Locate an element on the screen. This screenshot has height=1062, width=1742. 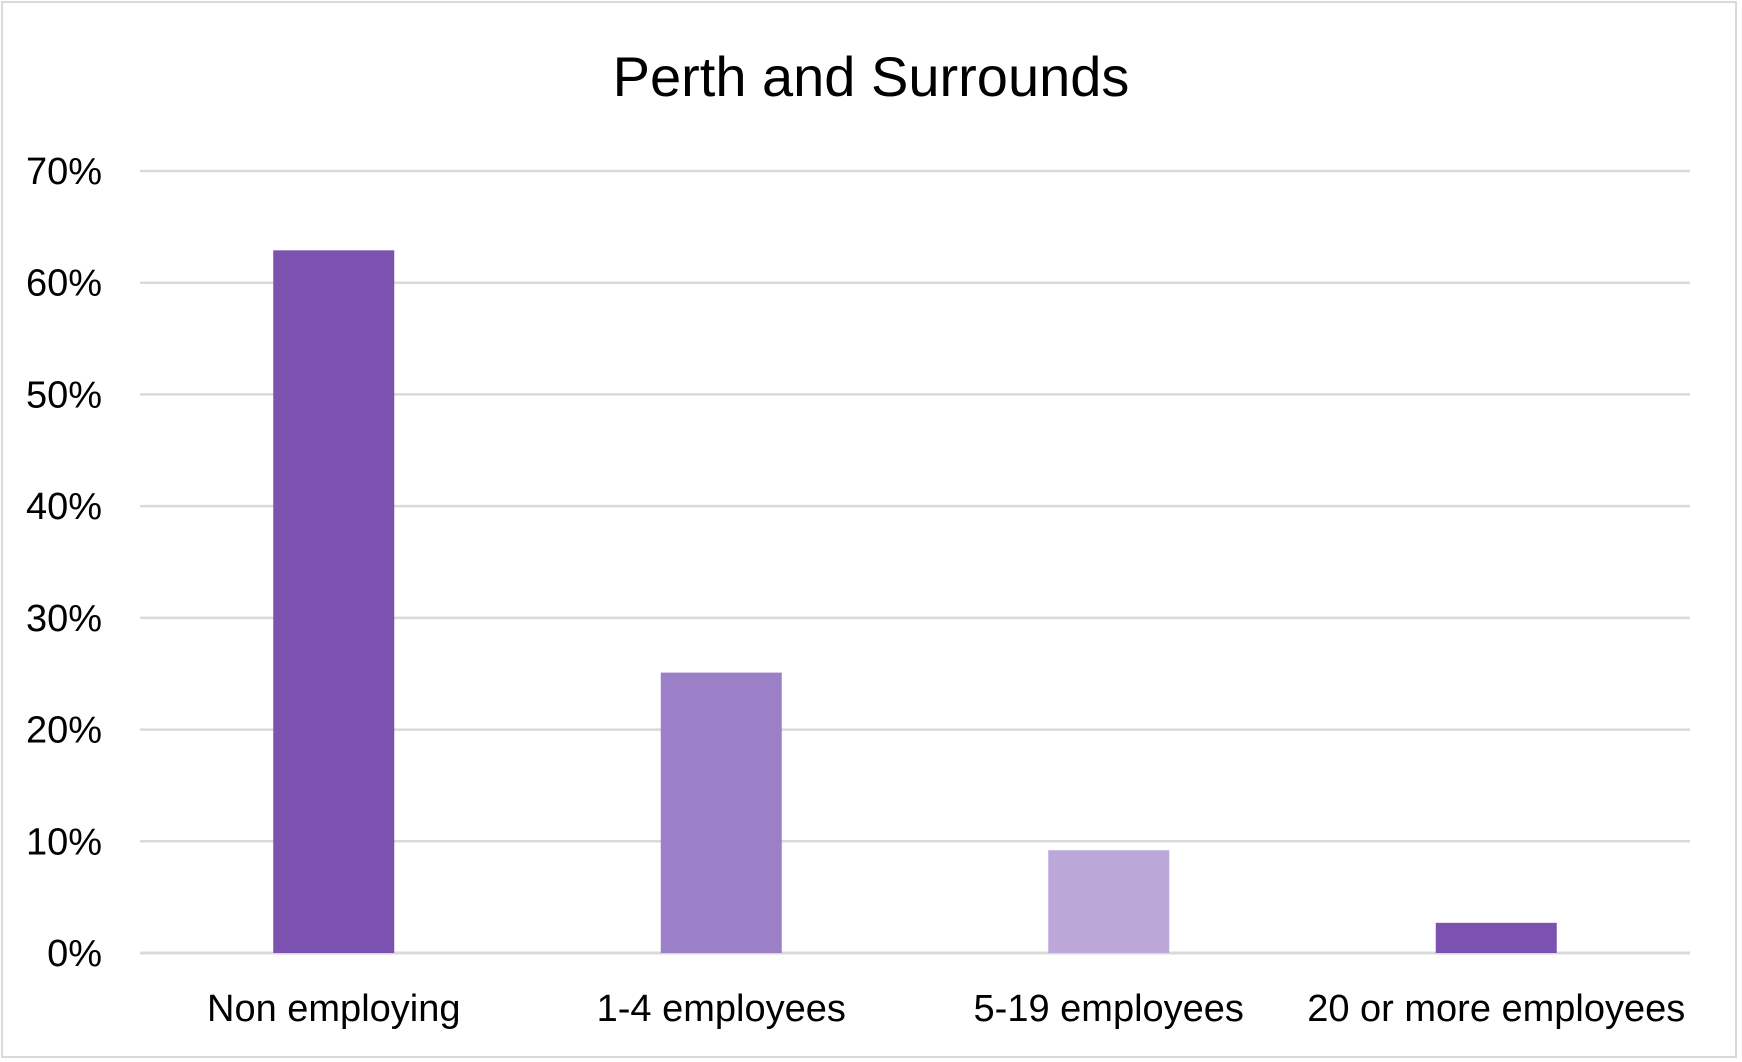
y-tick-label: 0% is located at coordinates (74, 954).